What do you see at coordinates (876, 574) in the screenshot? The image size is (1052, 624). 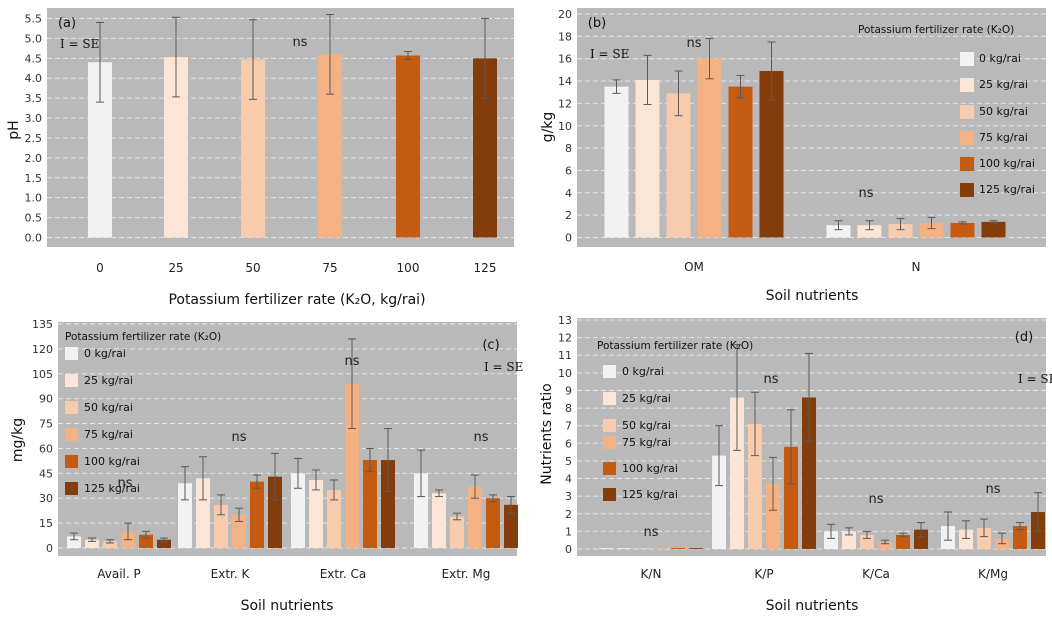 I see `x-tick-label: K/Ca` at bounding box center [876, 574].